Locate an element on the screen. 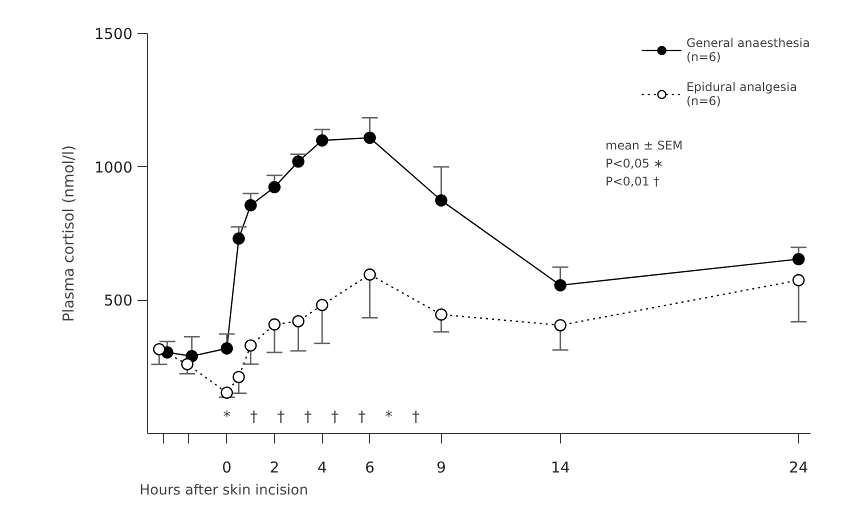 The height and width of the screenshot is (517, 854). y-axis-title: Plasma cortisol (nmol/l) is located at coordinates (68, 233).